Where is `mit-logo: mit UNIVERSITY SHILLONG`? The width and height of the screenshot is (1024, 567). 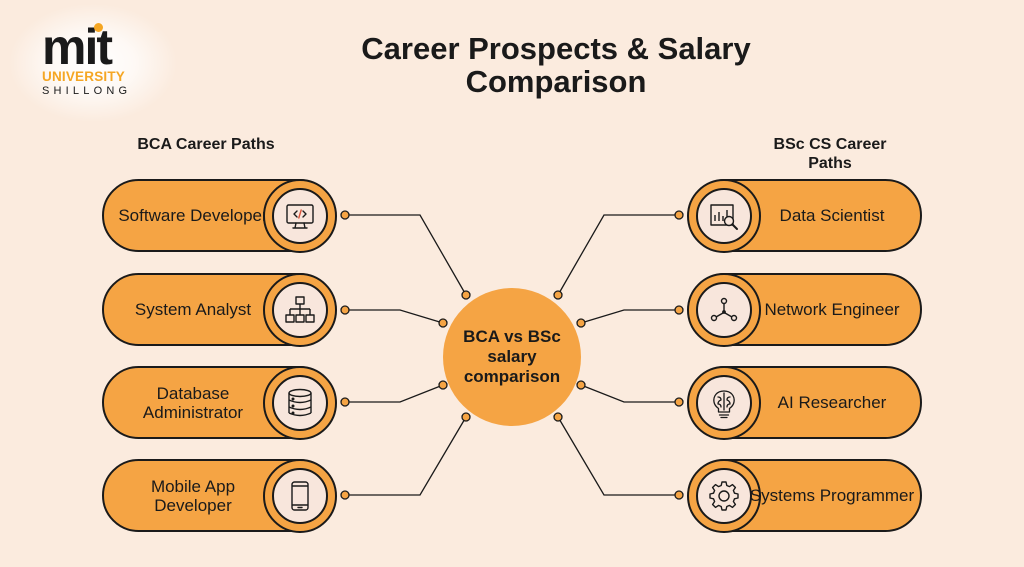 mit-logo: mit UNIVERSITY SHILLONG is located at coordinates (93, 63).